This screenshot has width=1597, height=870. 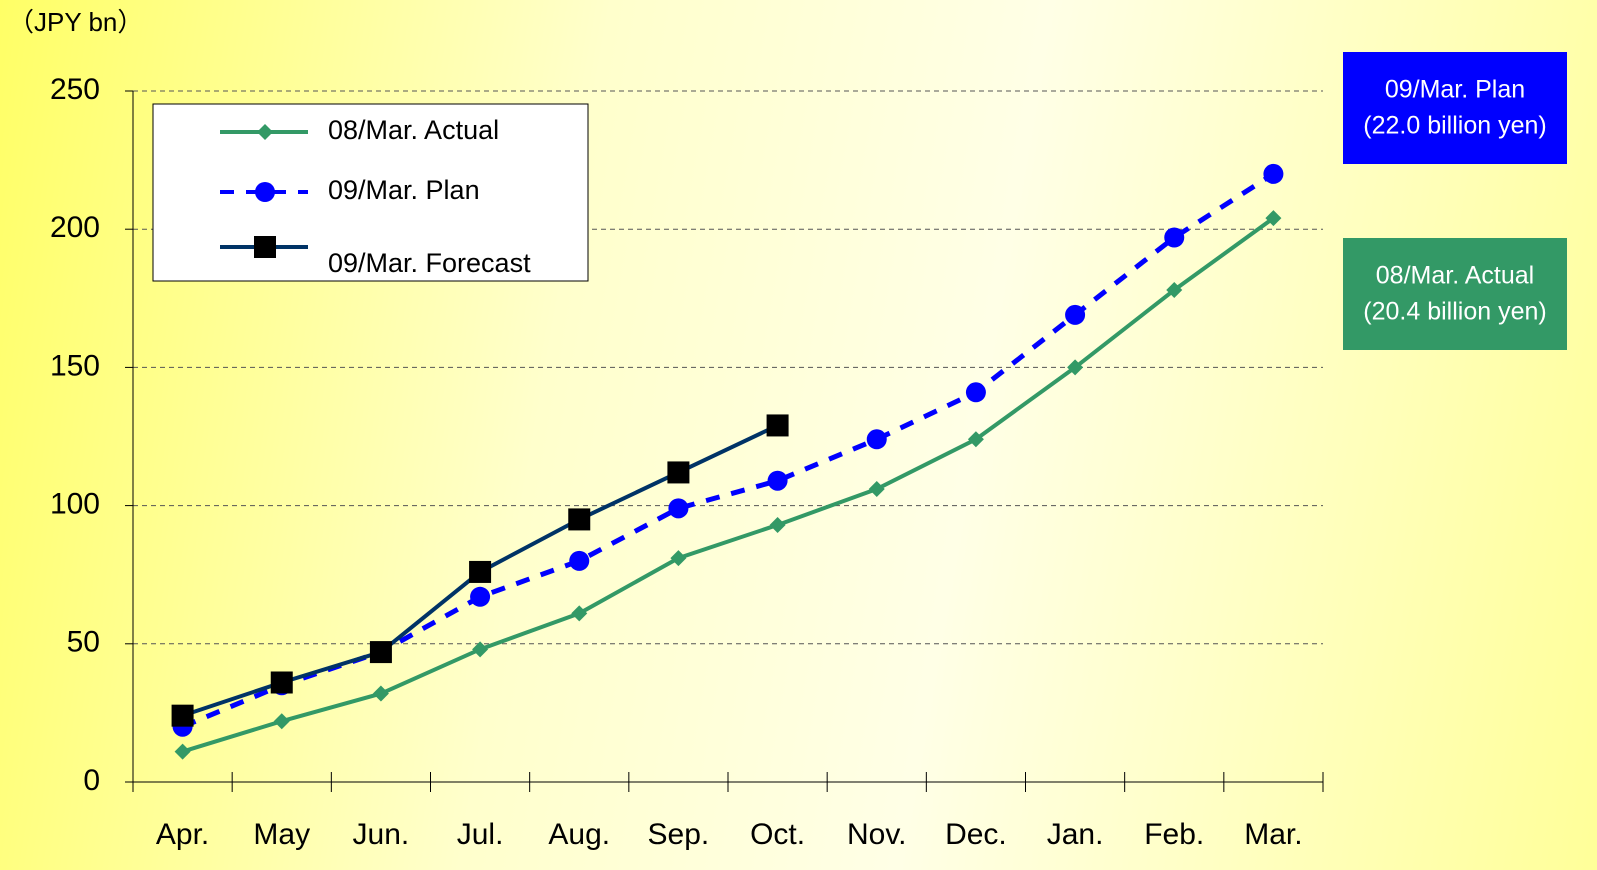 What do you see at coordinates (381, 834) in the screenshot?
I see `x-tick-label: Jun.` at bounding box center [381, 834].